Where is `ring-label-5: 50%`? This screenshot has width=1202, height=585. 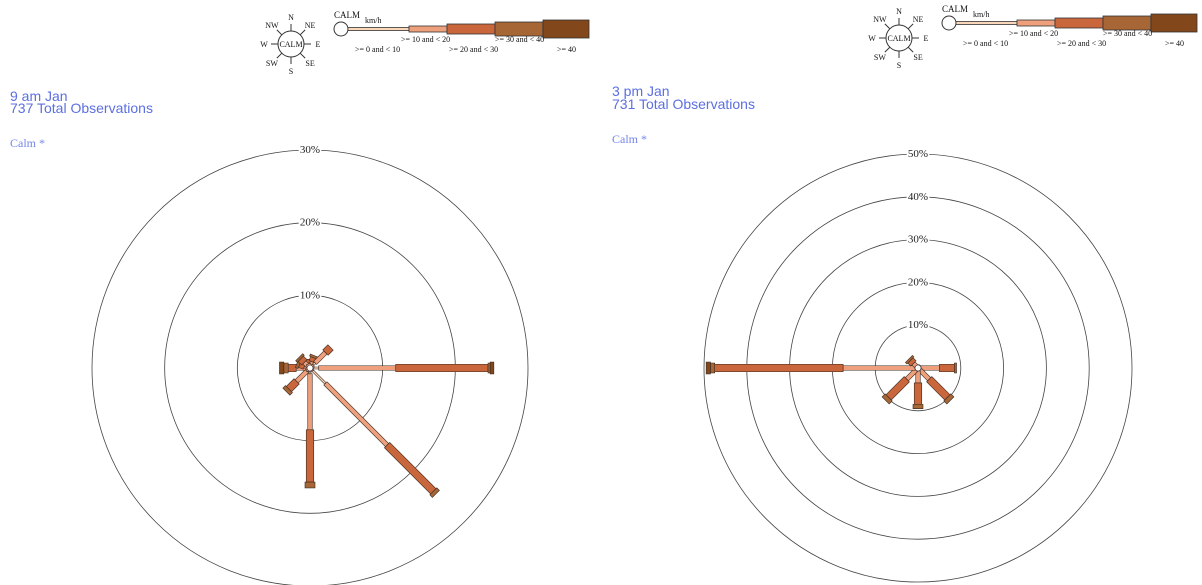
ring-label-5: 50% is located at coordinates (918, 154).